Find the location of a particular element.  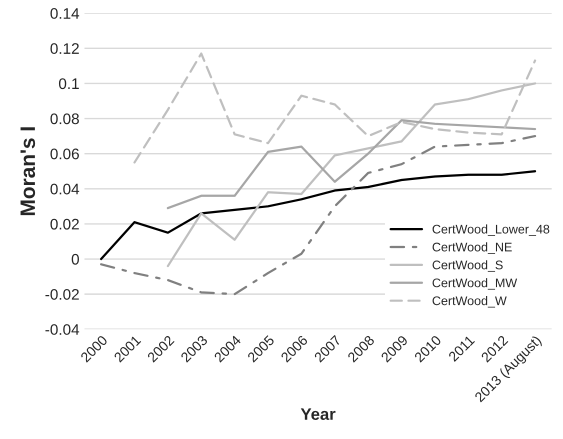

y-tick-label: 0.06 is located at coordinates (64, 154).